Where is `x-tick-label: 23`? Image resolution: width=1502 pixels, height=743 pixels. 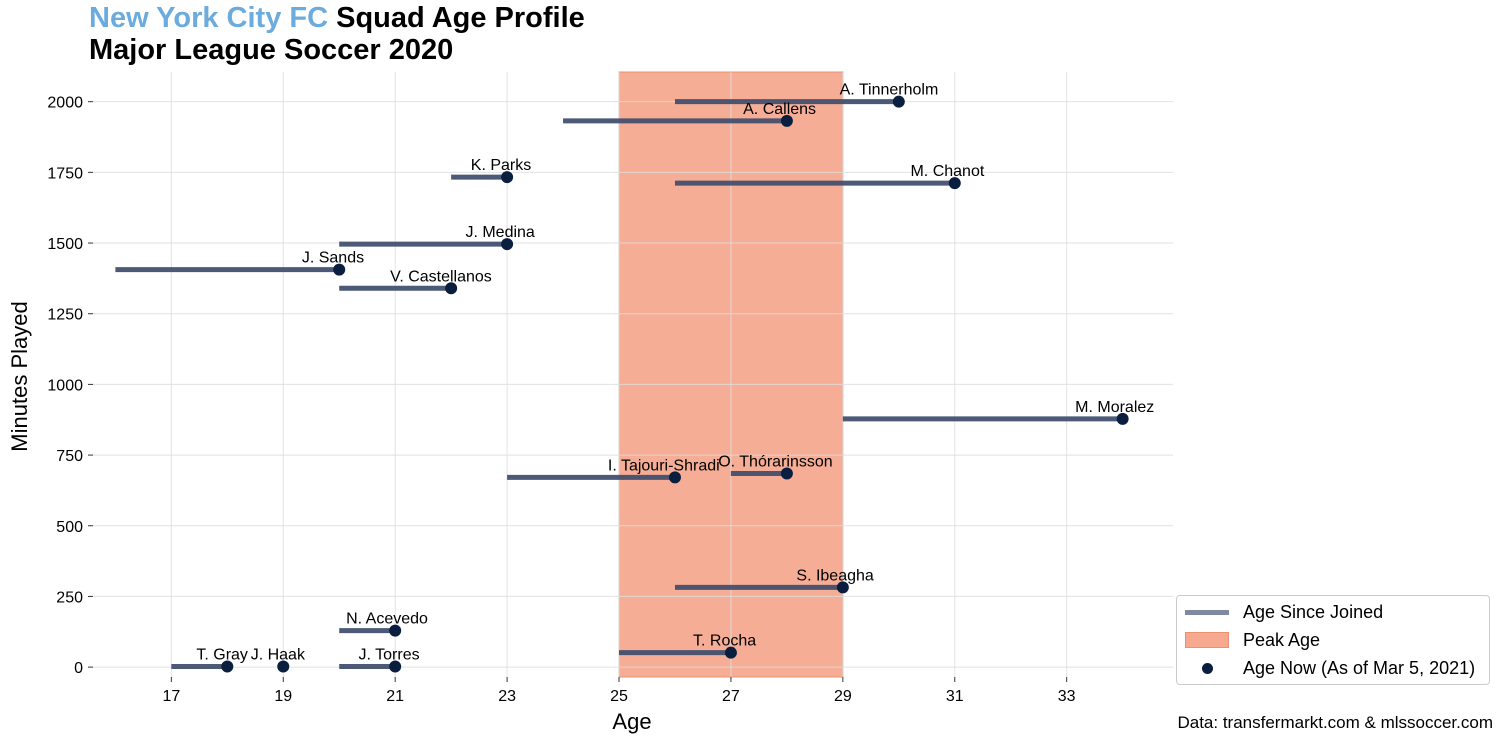
x-tick-label: 23 is located at coordinates (507, 696).